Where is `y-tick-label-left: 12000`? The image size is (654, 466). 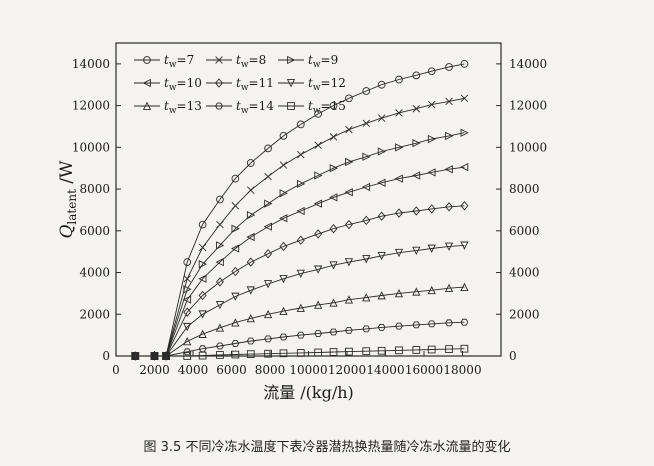 y-tick-label-left: 12000 is located at coordinates (91, 106).